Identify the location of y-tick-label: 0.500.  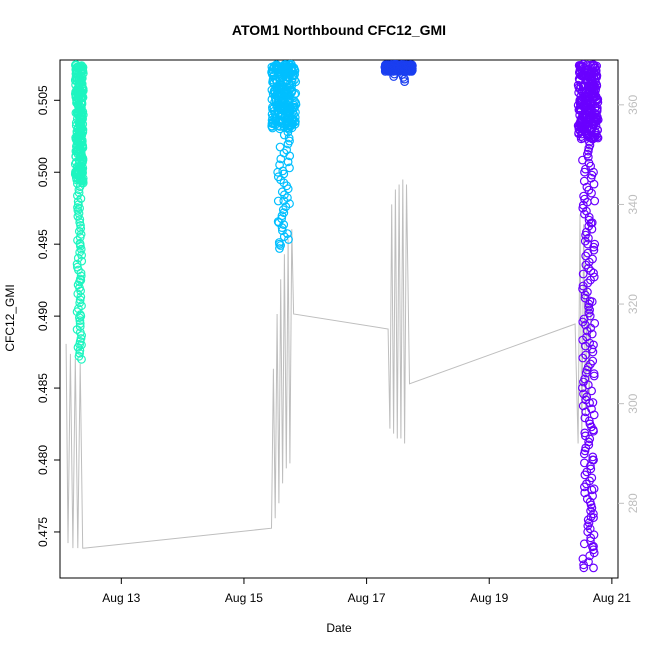
(43, 172).